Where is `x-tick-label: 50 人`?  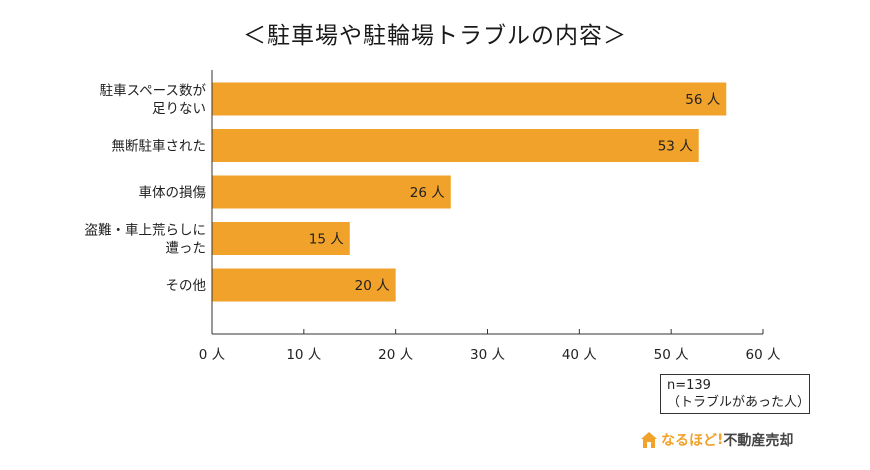
x-tick-label: 50 人 is located at coordinates (671, 355).